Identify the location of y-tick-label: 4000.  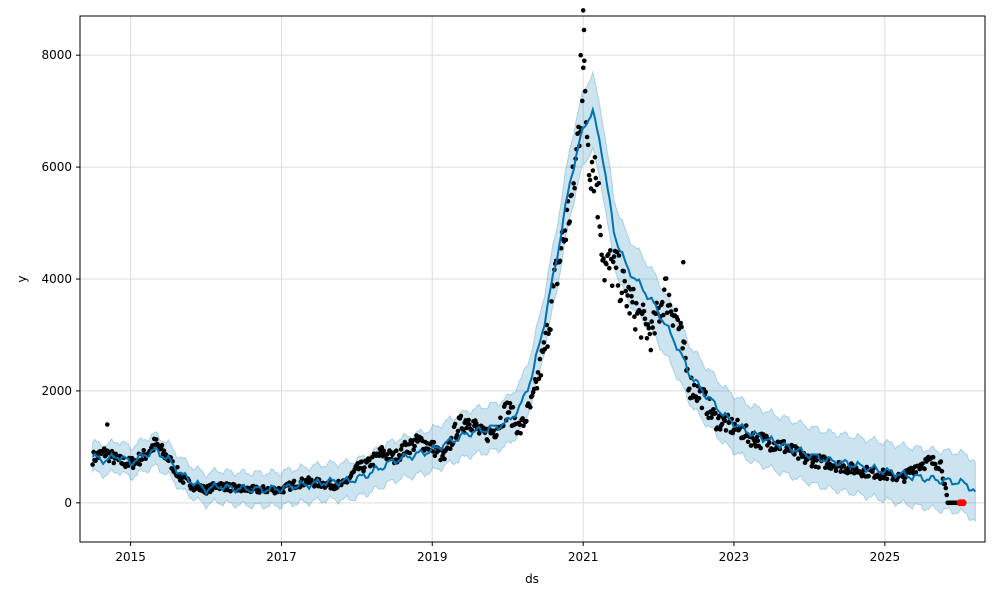
(56, 279).